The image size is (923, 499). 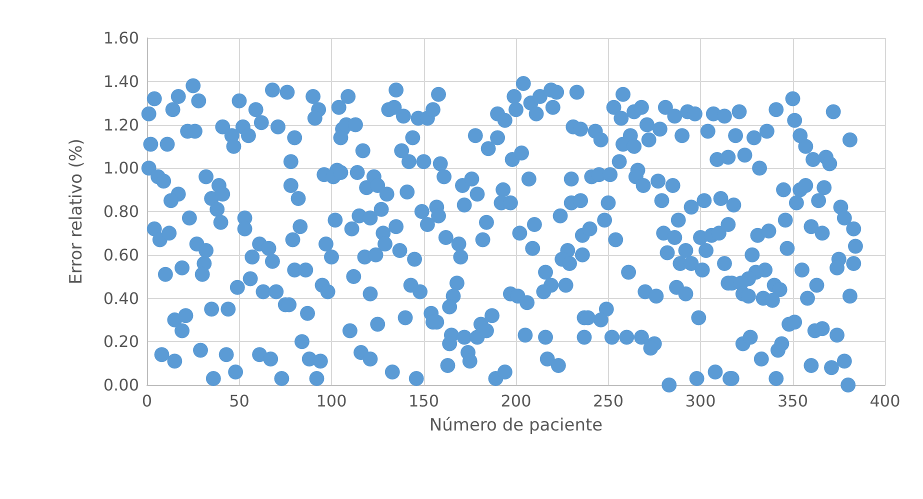 I want to click on y-tick-label: 0.00, so click(x=121, y=385).